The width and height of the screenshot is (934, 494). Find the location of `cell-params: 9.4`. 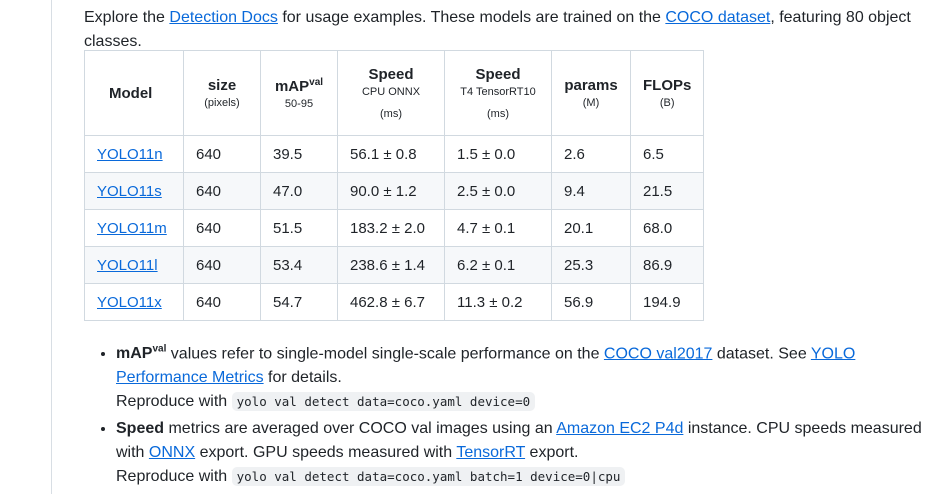

cell-params: 9.4 is located at coordinates (591, 191).